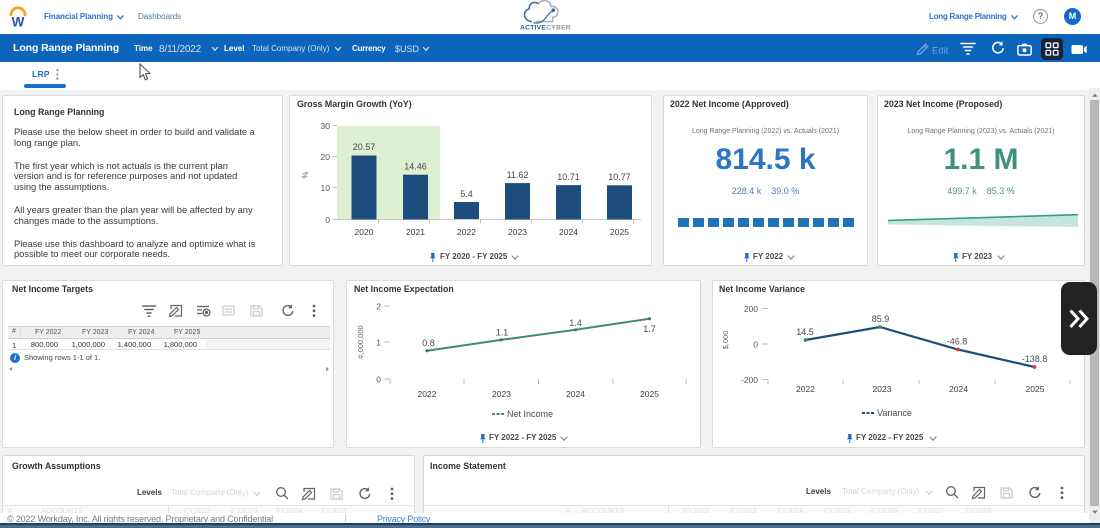  Describe the element at coordinates (530, 414) in the screenshot. I see `svg-text: Net Income` at that location.